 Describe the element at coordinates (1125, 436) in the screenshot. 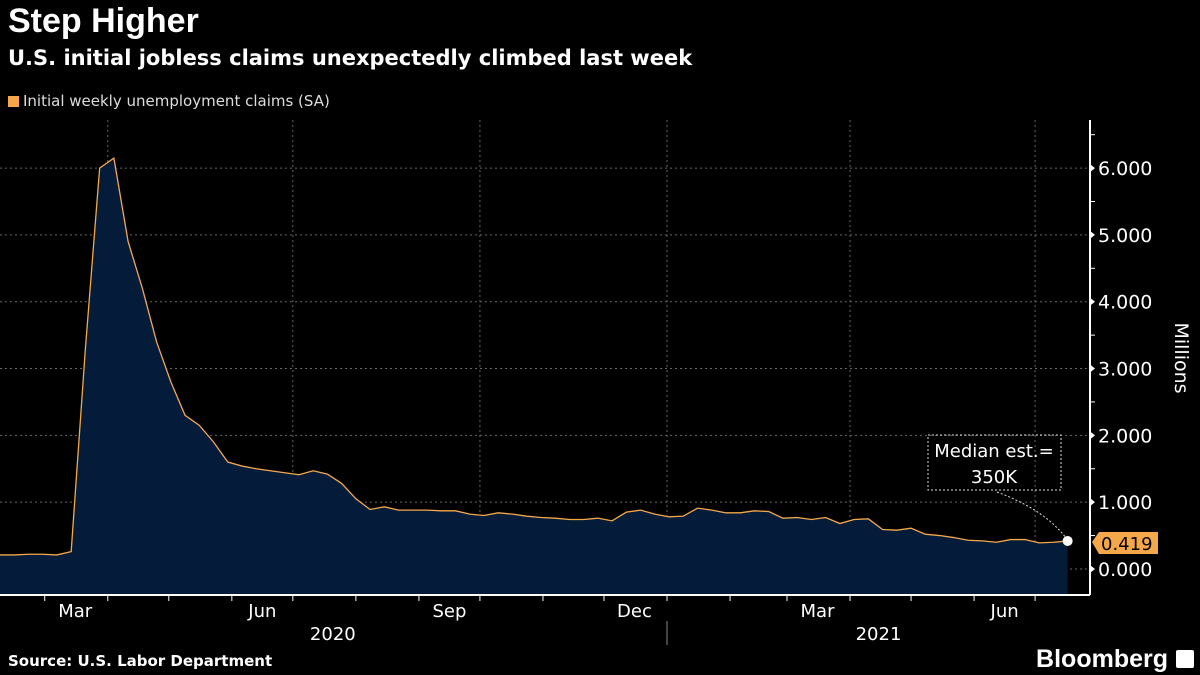

I see `y-tick-label: 2.000` at that location.